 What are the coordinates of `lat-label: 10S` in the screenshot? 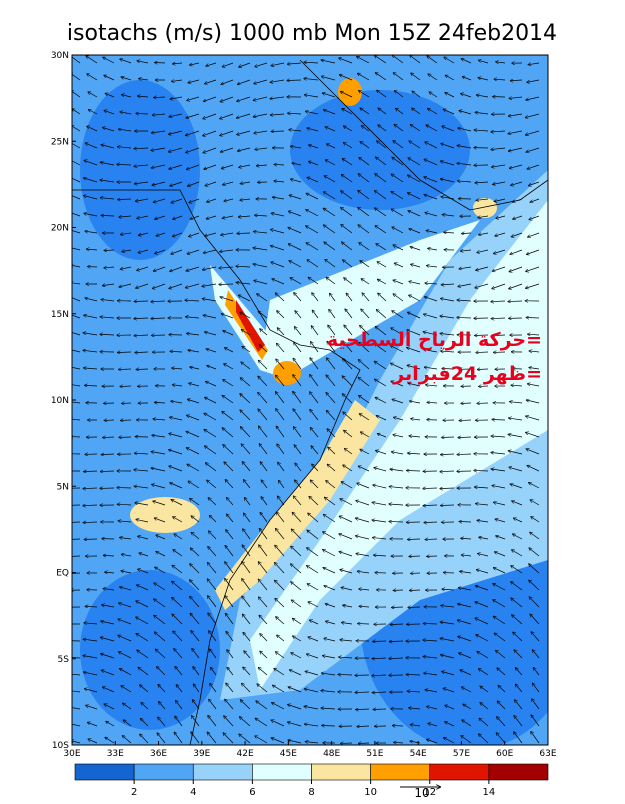 It's located at (60, 746).